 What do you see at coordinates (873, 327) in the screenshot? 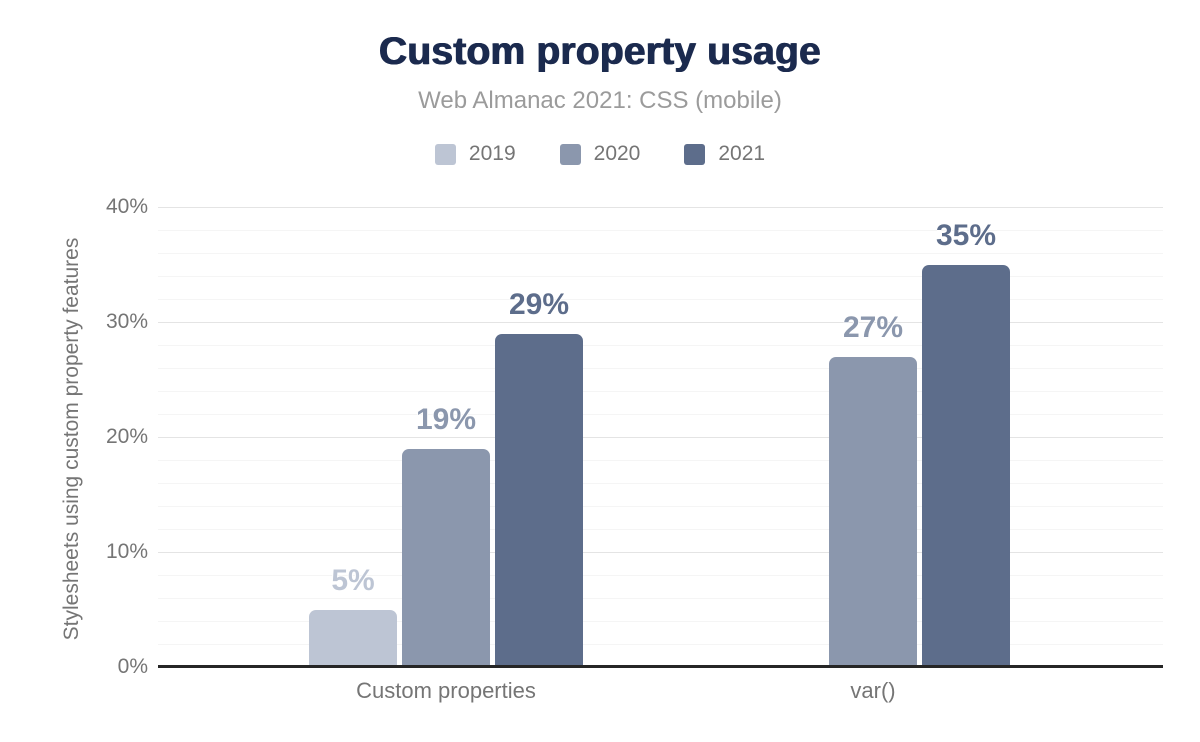
I see `bar-value-label: 27%` at bounding box center [873, 327].